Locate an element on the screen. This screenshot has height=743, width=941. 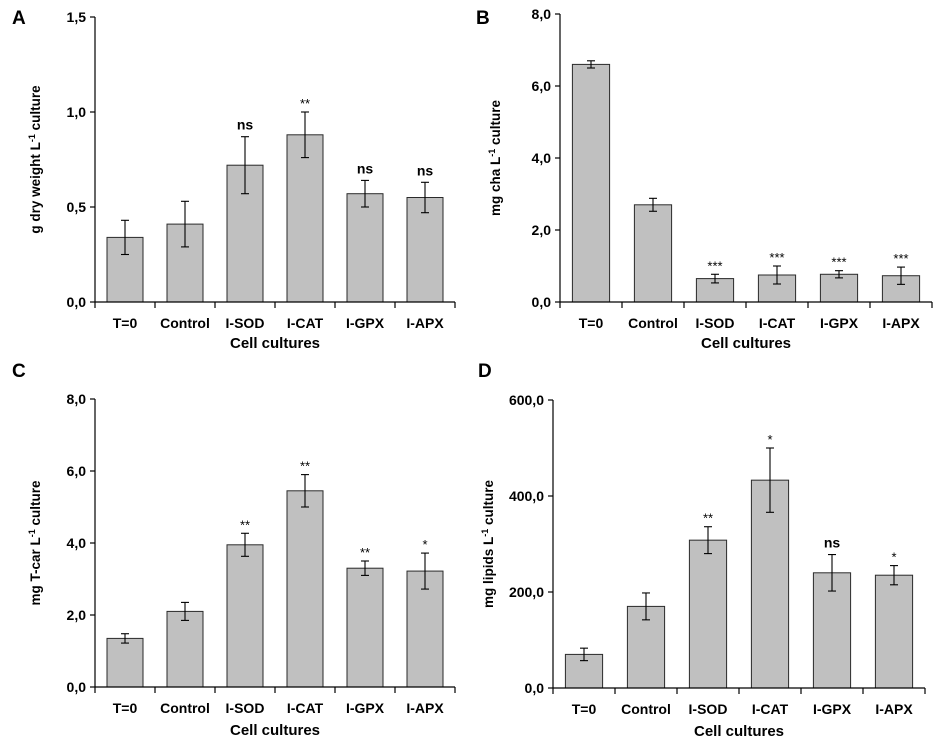
y-axis-title-main: mg lipids L is located at coordinates (488, 572).